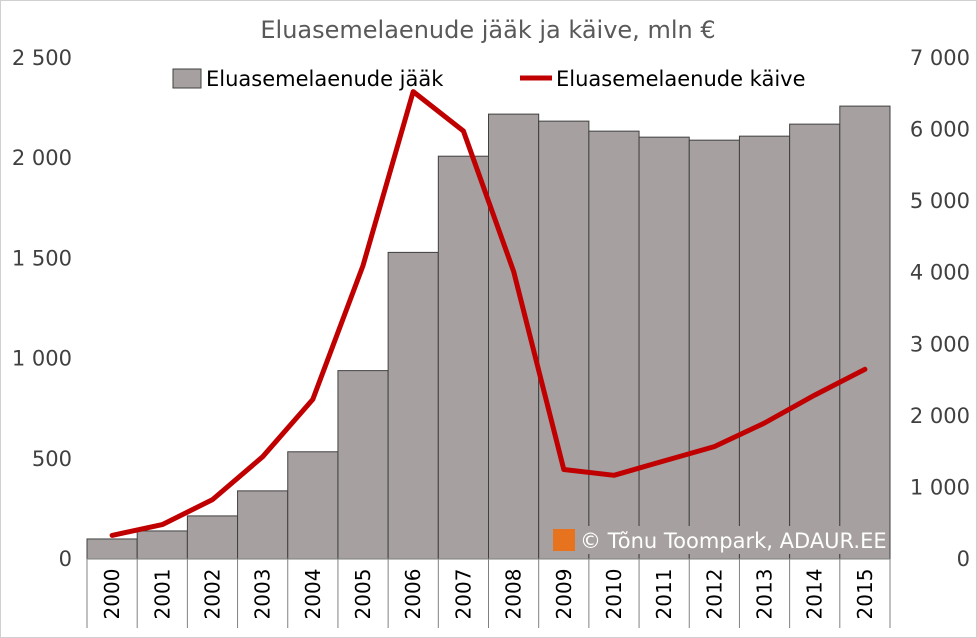 This screenshot has height=638, width=977. I want to click on x-tick-label: 2003, so click(263, 594).